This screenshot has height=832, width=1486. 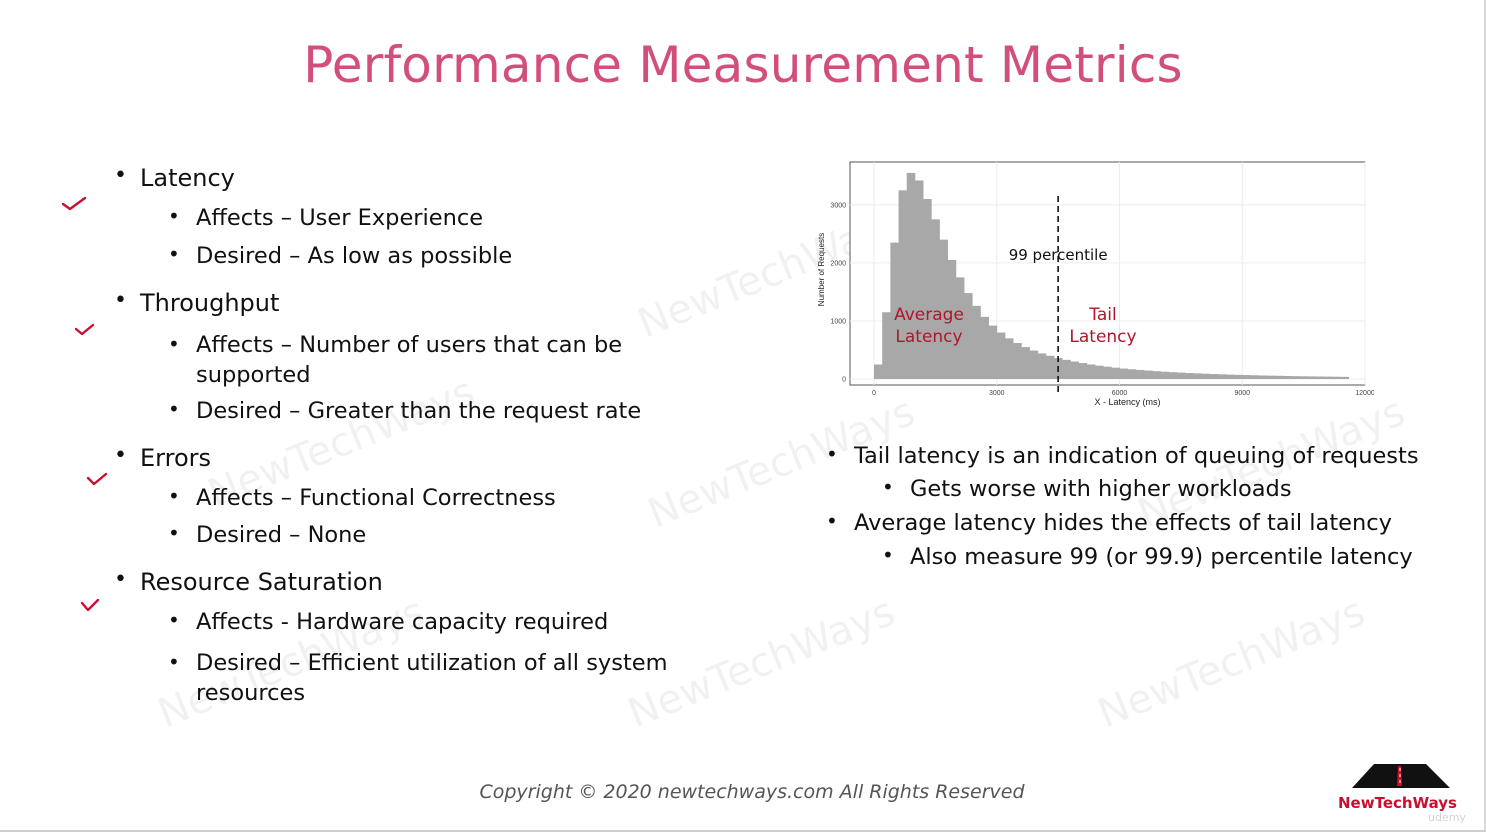 I want to click on sub-bullet-text: Desired – As low as possible, so click(x=354, y=256).